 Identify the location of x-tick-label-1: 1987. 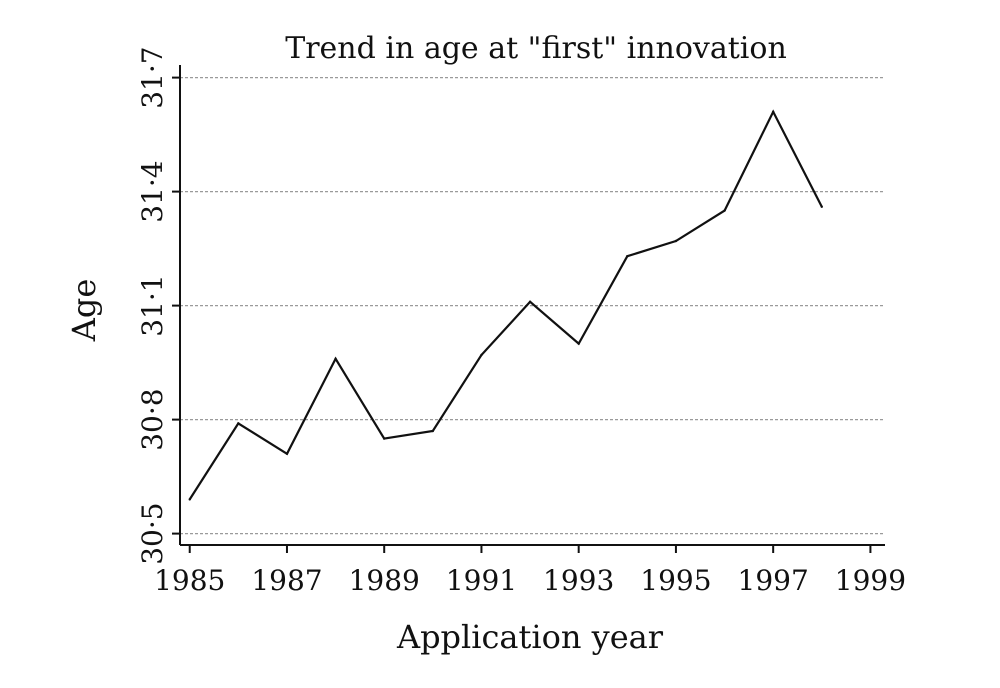
(286, 580).